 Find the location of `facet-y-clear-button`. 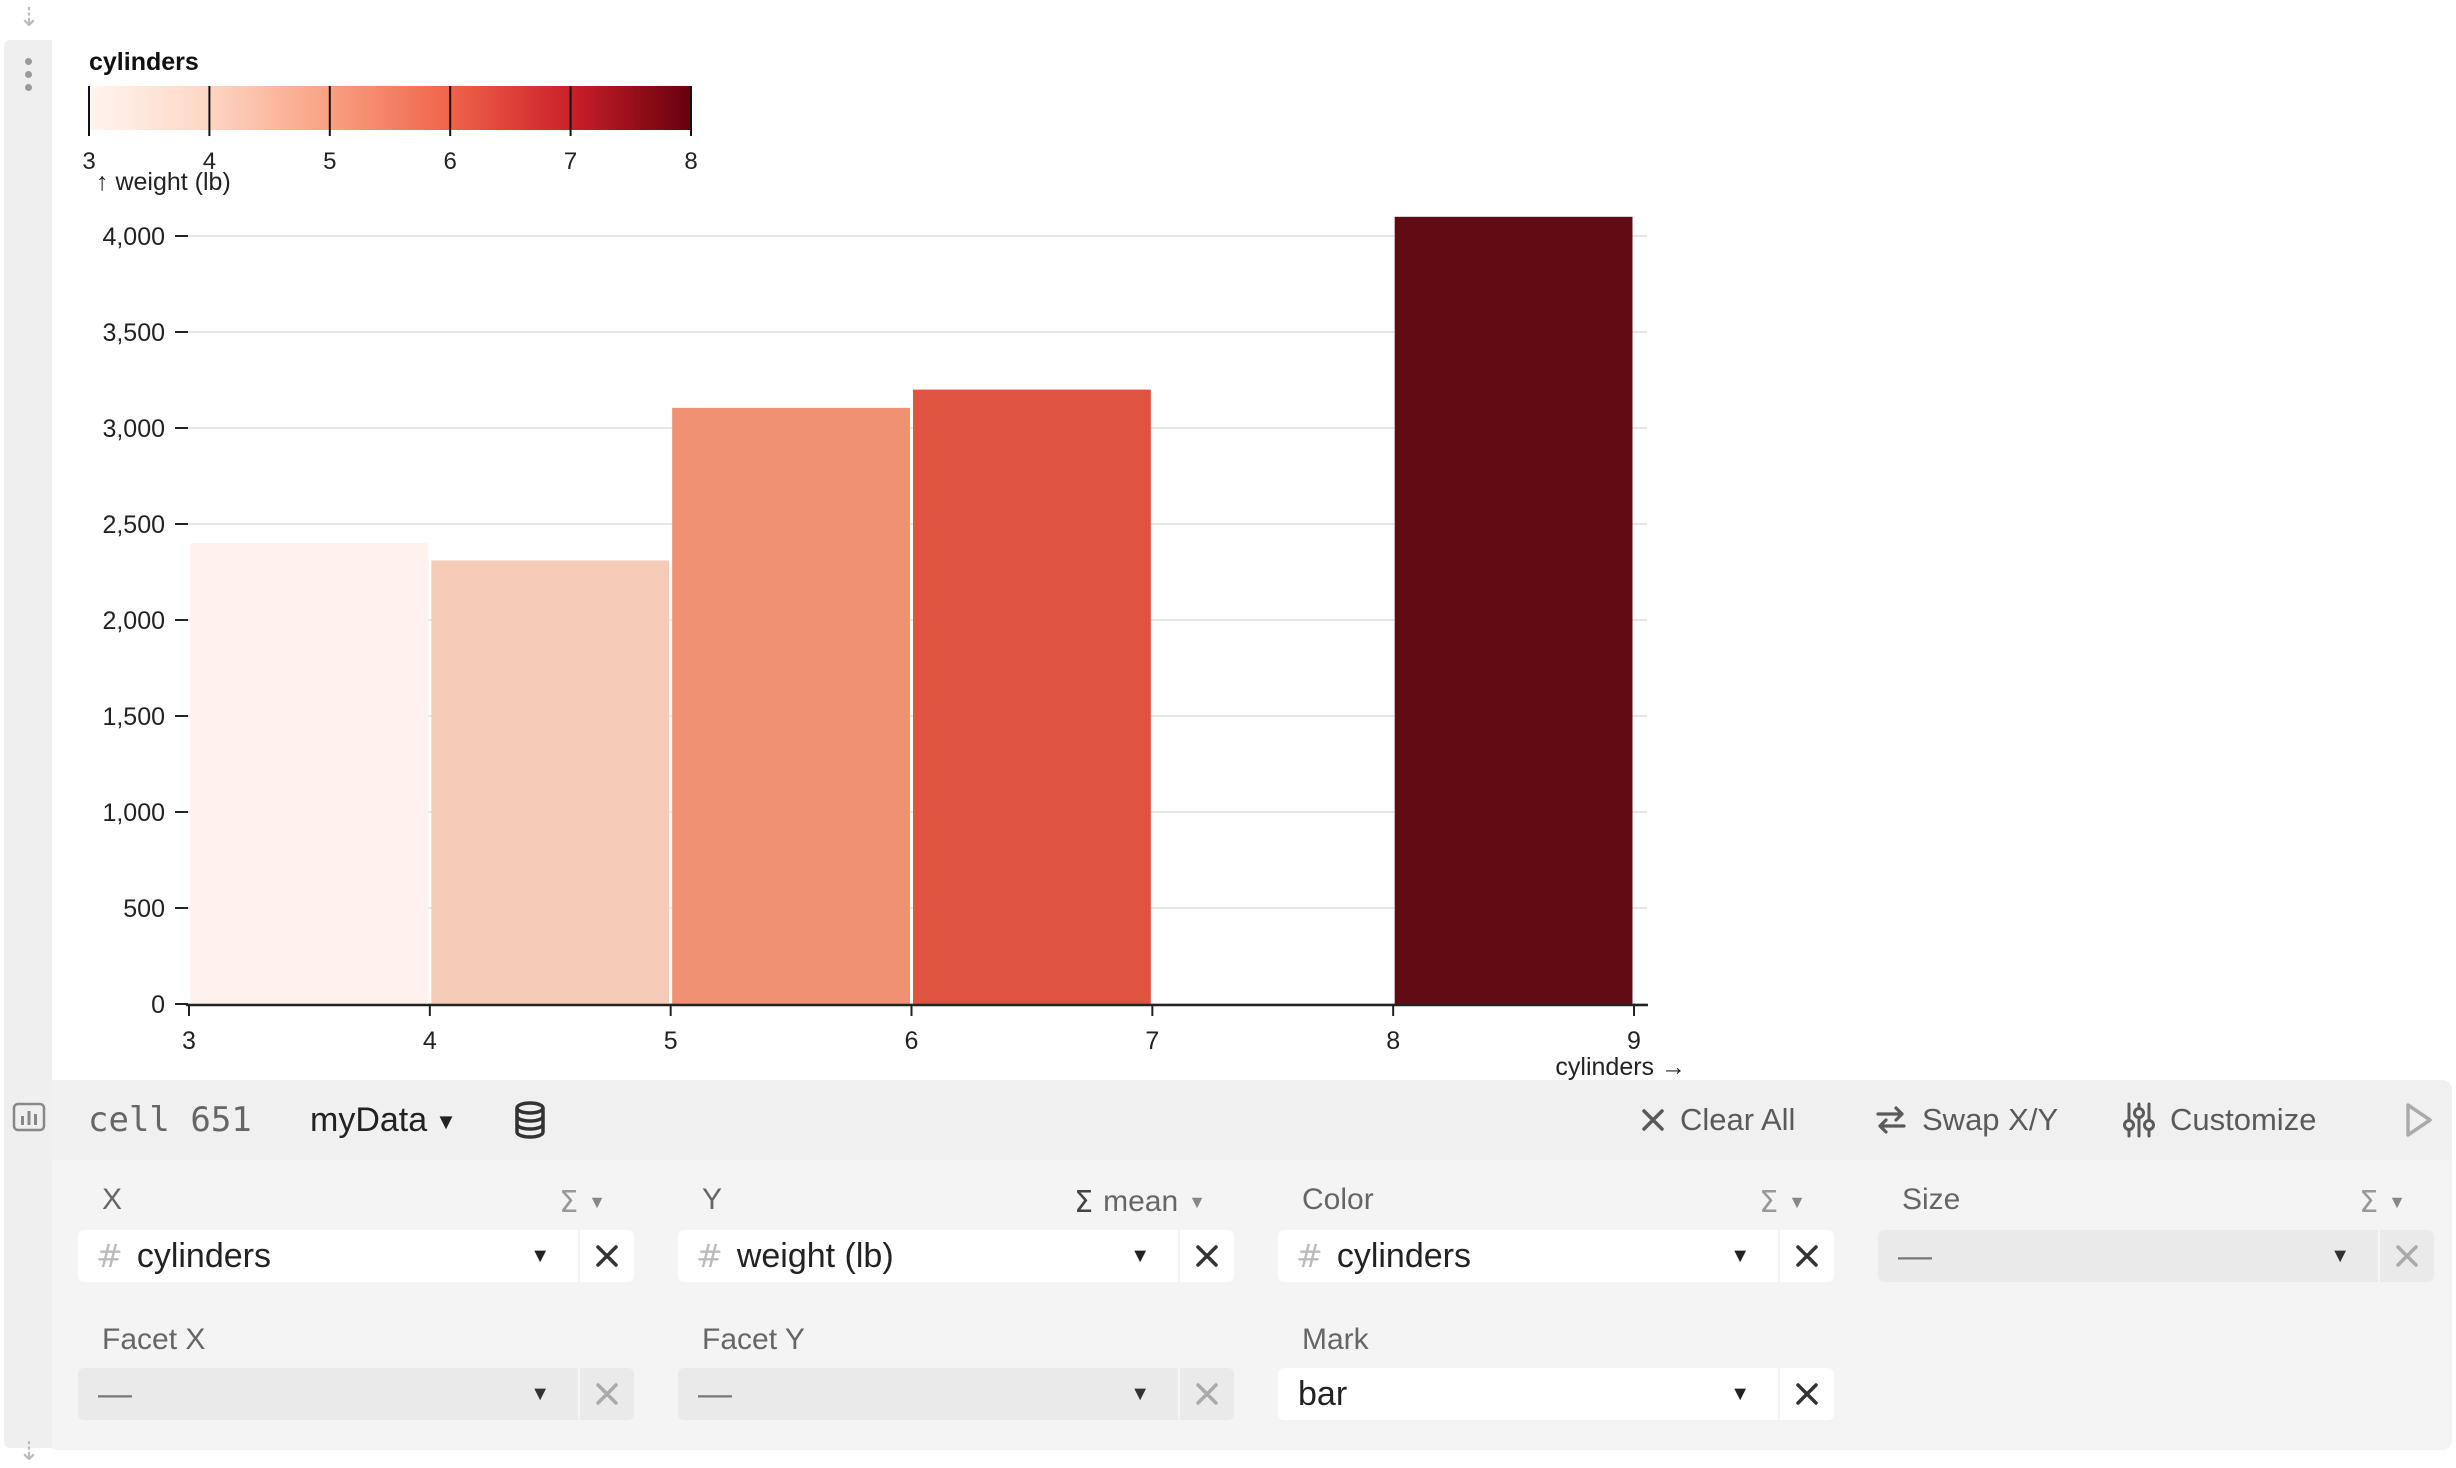

facet-y-clear-button is located at coordinates (1207, 1394).